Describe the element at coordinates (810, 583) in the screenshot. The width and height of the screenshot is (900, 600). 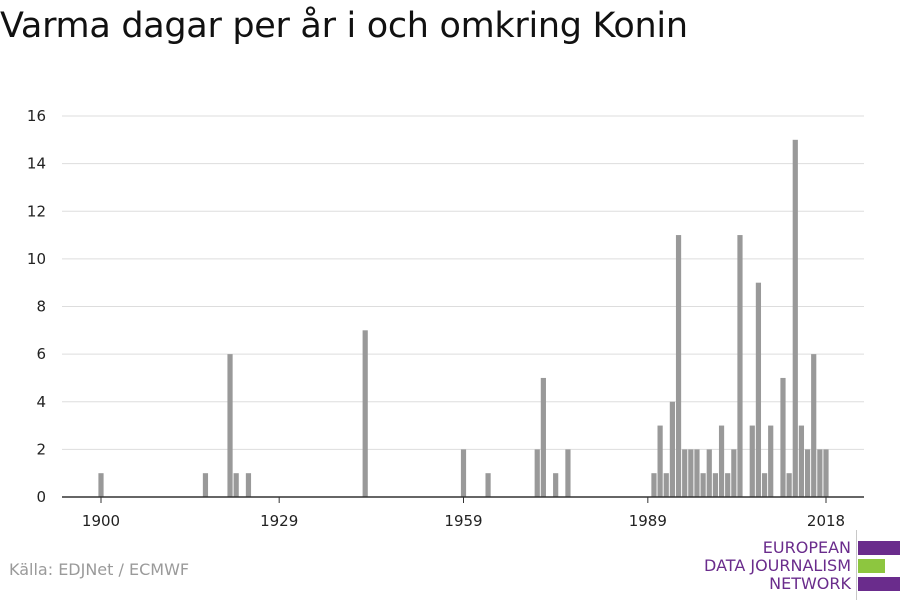
I see `logo-line-3: NETWORK` at that location.